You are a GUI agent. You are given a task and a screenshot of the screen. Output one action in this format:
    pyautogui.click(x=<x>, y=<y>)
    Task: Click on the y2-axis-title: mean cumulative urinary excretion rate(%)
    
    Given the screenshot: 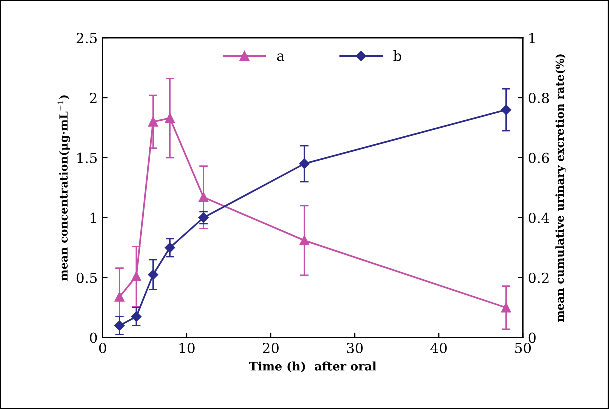 What is the action you would take?
    pyautogui.click(x=561, y=188)
    